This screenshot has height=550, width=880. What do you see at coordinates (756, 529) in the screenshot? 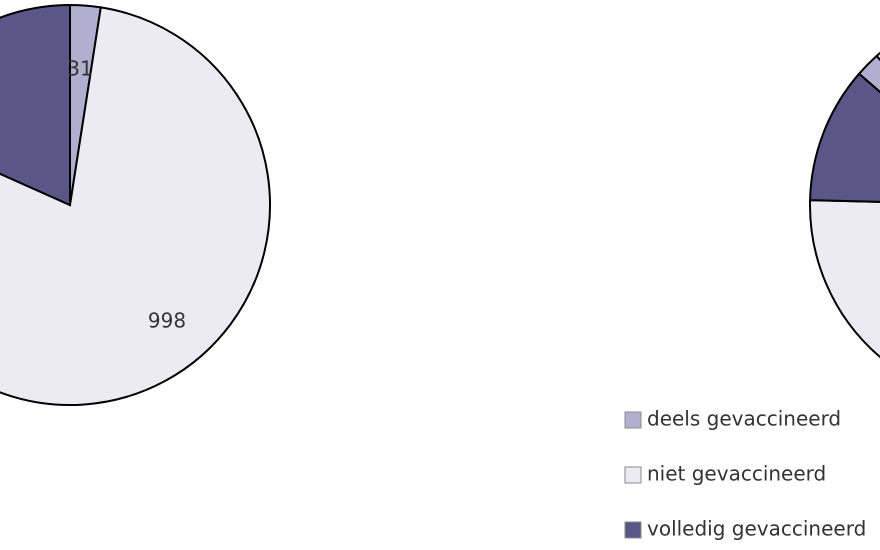
I see `legend-label-volledig-gevaccineerd: volledig gevaccineerd` at bounding box center [756, 529].